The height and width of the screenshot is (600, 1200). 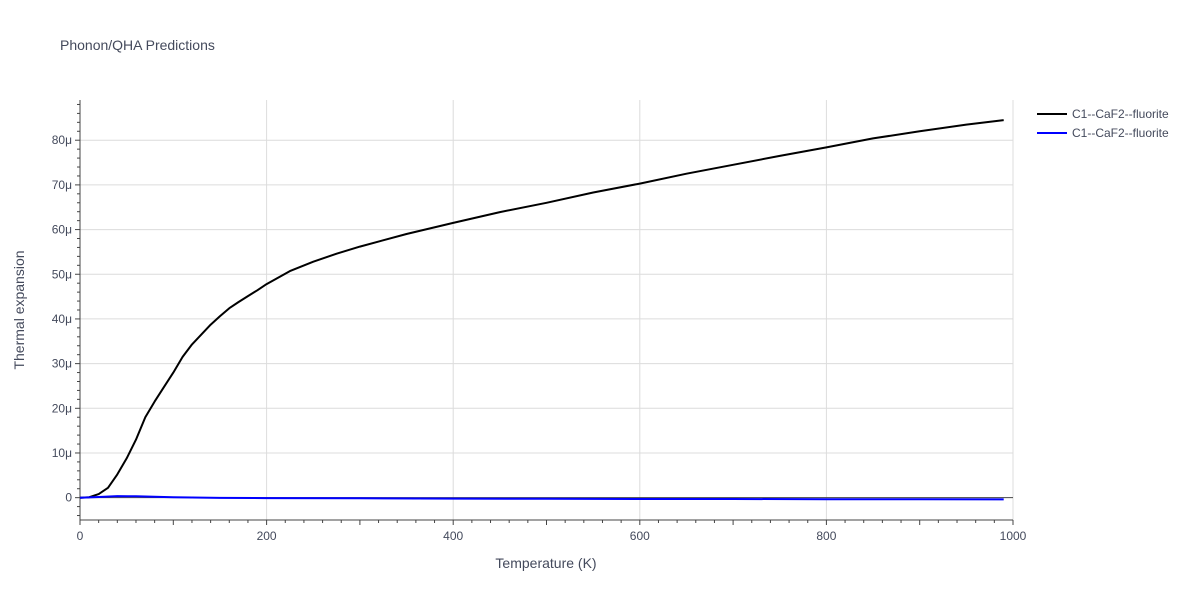 What do you see at coordinates (137, 45) in the screenshot?
I see `chart-title: Phonon/QHA Predictions` at bounding box center [137, 45].